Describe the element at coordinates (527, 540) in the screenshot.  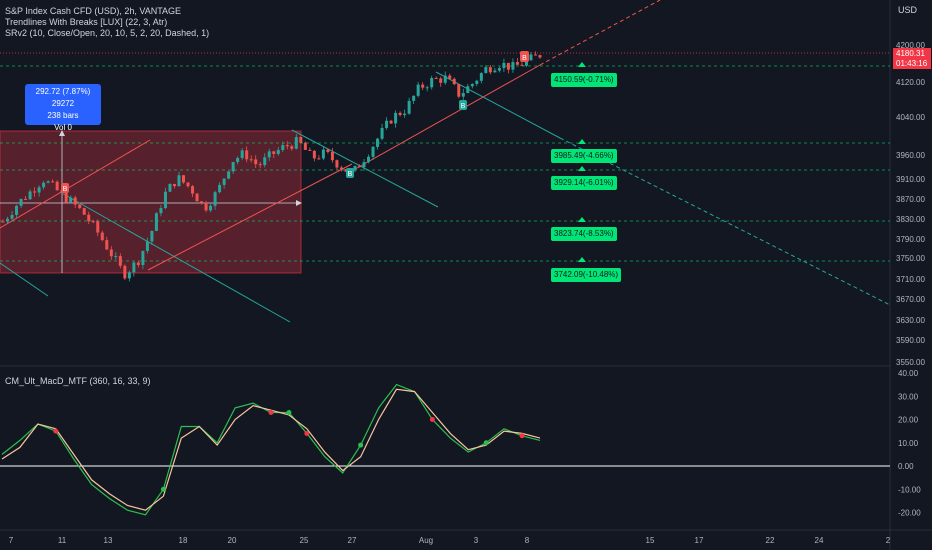
I see `time-tick-label: 8` at that location.